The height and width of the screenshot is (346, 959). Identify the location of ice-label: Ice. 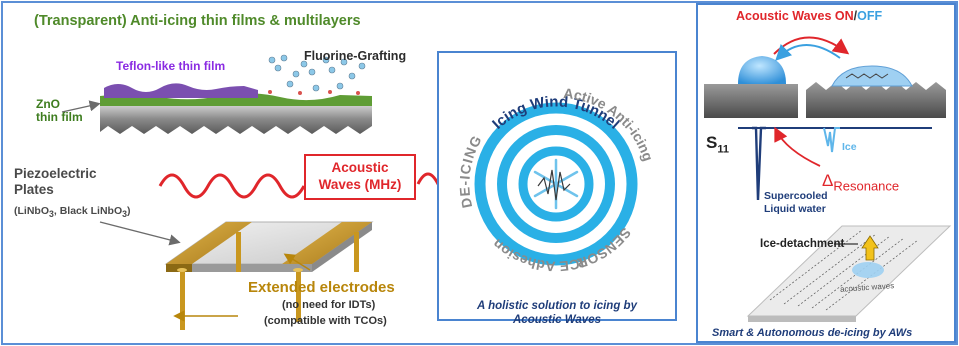
(849, 147).